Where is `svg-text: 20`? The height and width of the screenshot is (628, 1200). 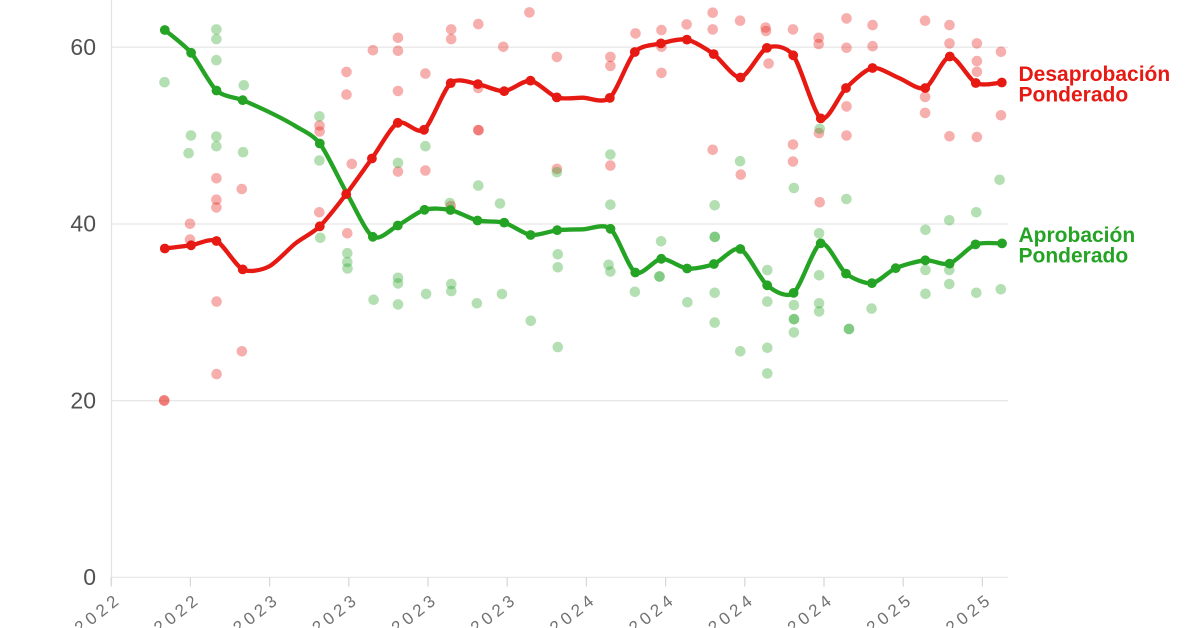 svg-text: 20 is located at coordinates (83, 400).